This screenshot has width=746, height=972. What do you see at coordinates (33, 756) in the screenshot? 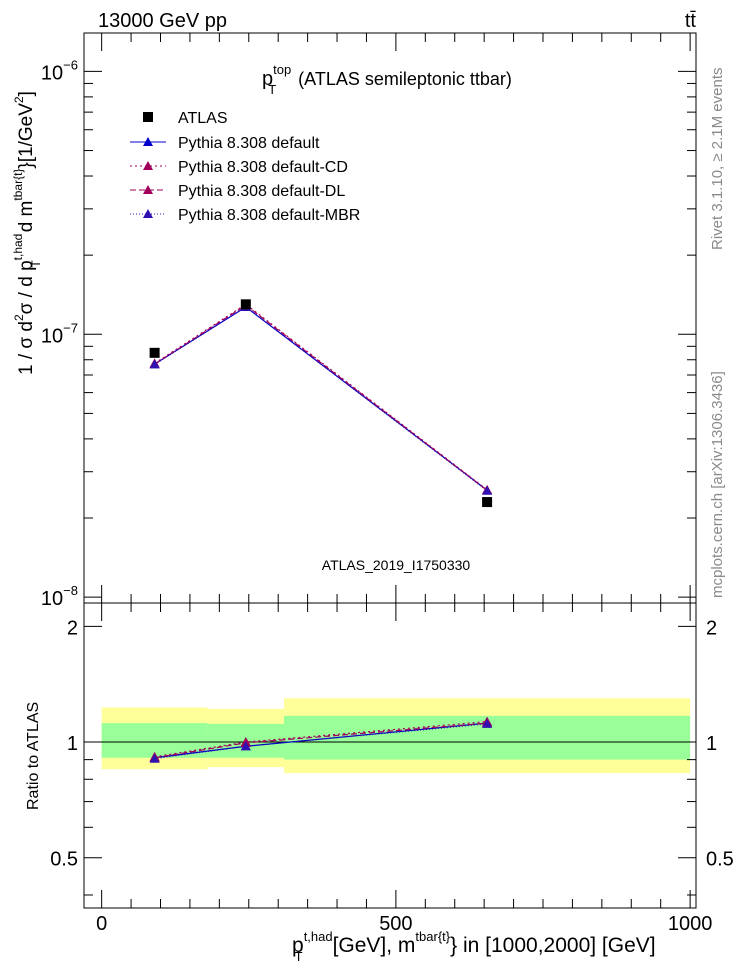
I see `ratio-y-axis-label: Ratio to ATLAS` at bounding box center [33, 756].